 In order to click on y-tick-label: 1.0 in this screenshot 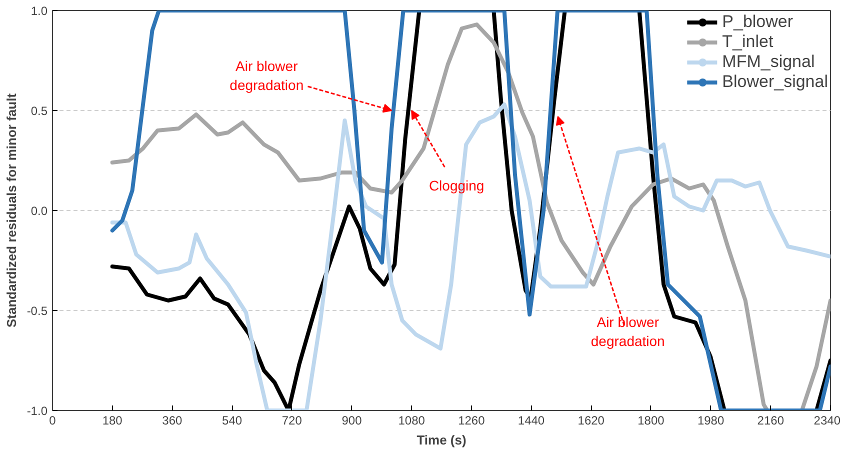, I will do `click(39, 11)`.